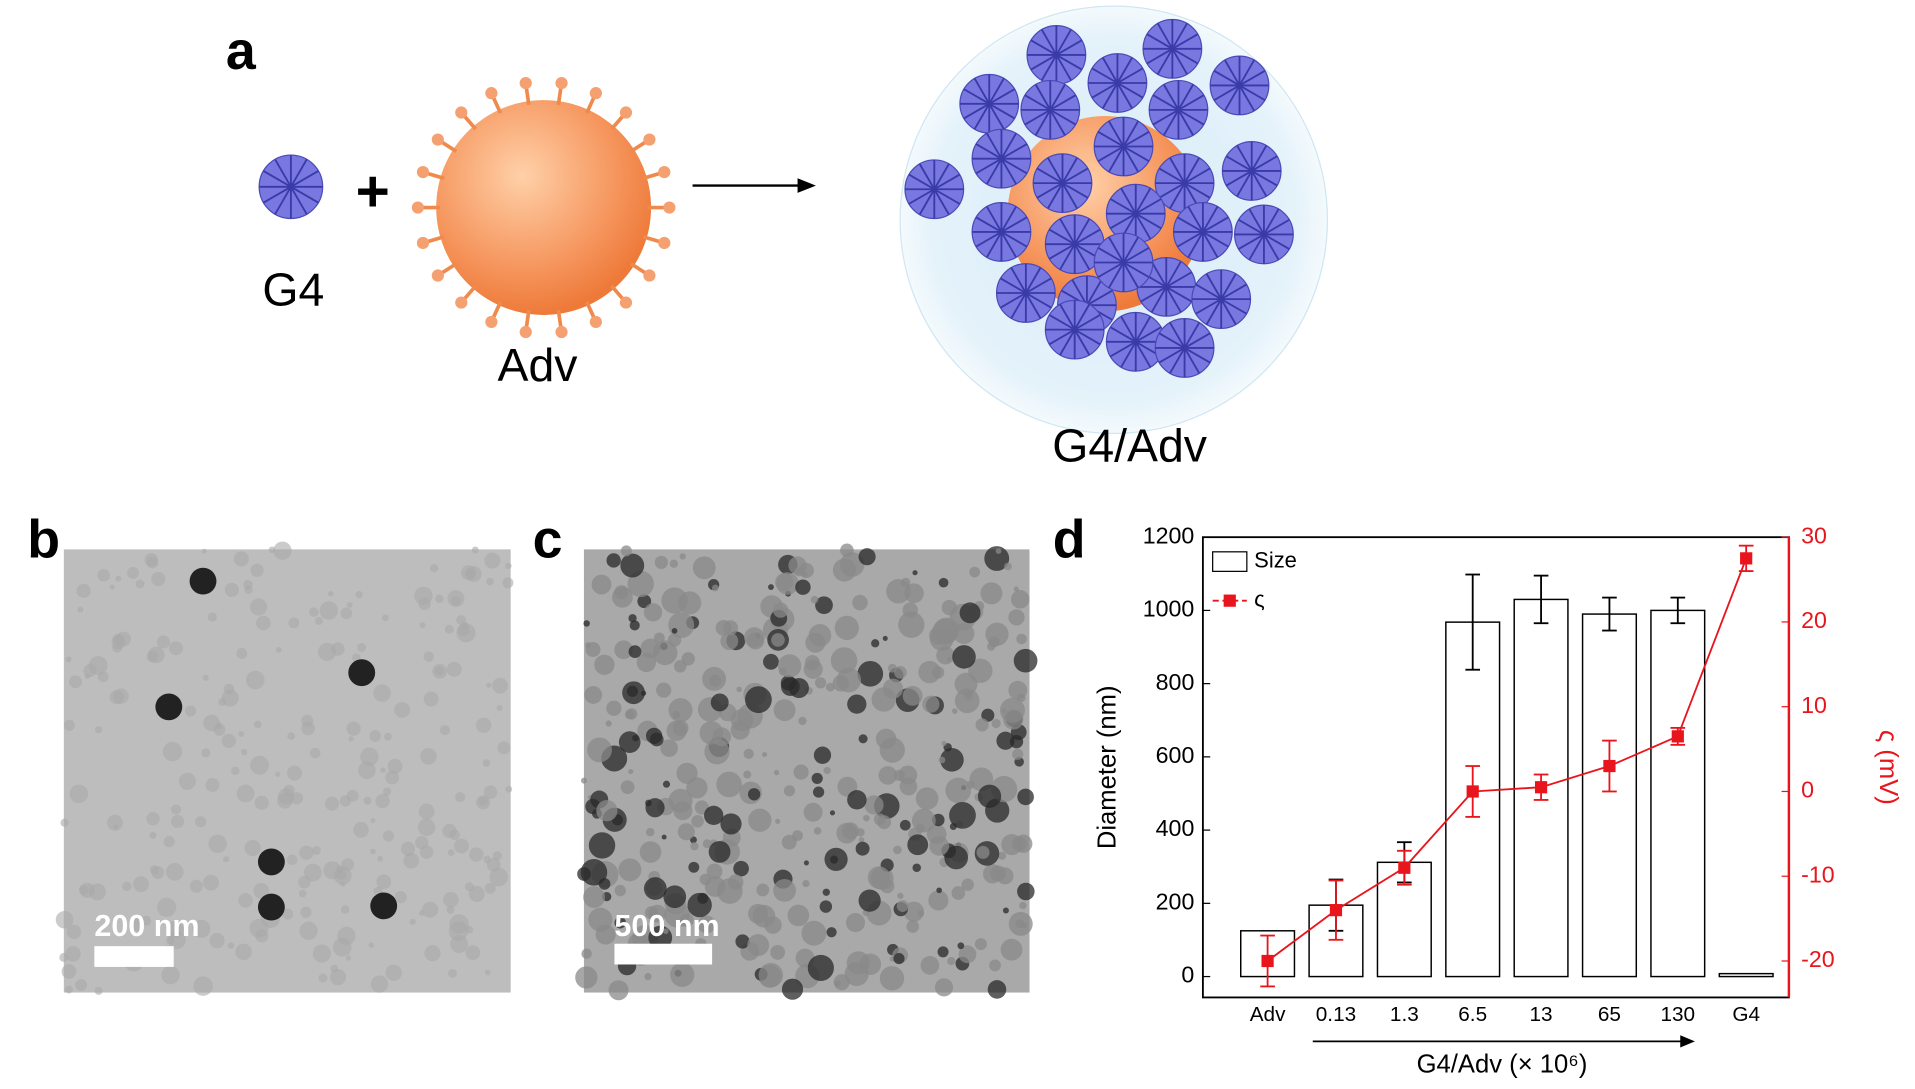 This screenshot has width=1915, height=1089. I want to click on bar, so click(1678, 793).